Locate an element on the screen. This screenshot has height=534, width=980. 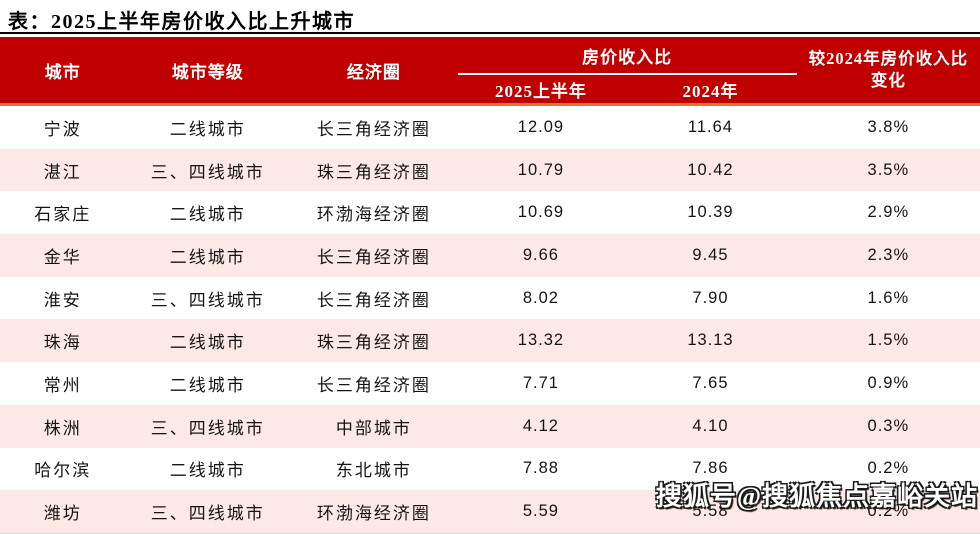
city-cell: 珠海 is located at coordinates (62, 343).